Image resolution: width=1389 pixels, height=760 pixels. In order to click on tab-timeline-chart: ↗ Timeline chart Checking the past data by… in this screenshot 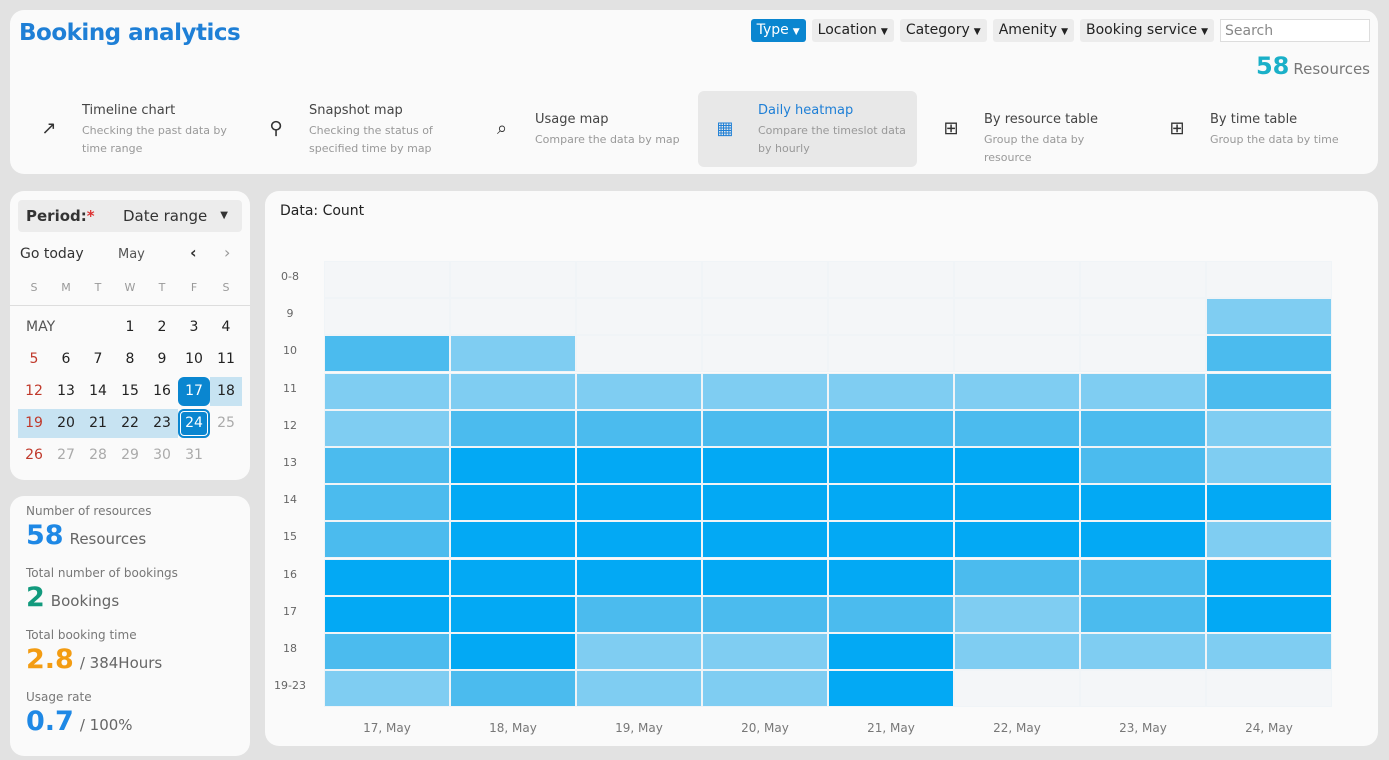, I will do `click(131, 129)`.